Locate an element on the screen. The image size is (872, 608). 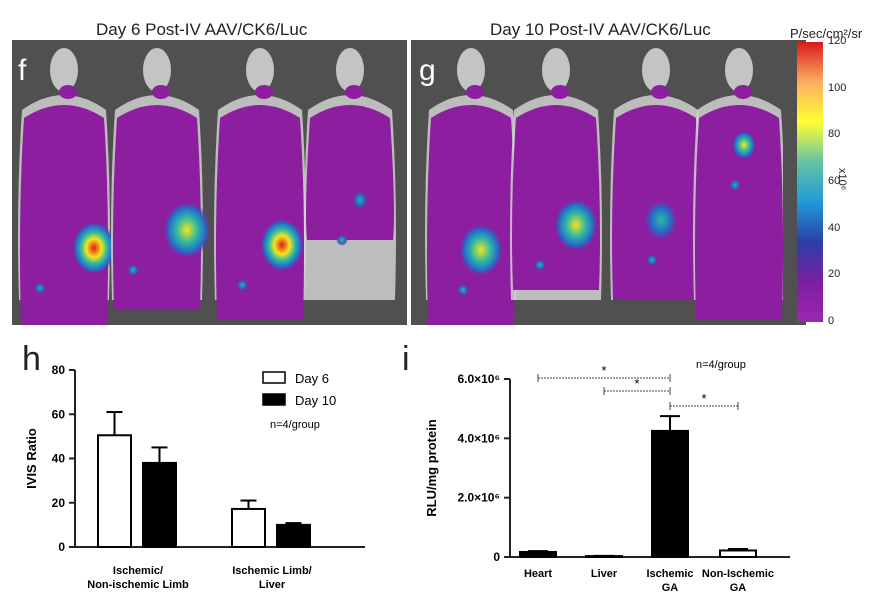
colorbar-gradient is located at coordinates (810, 182).